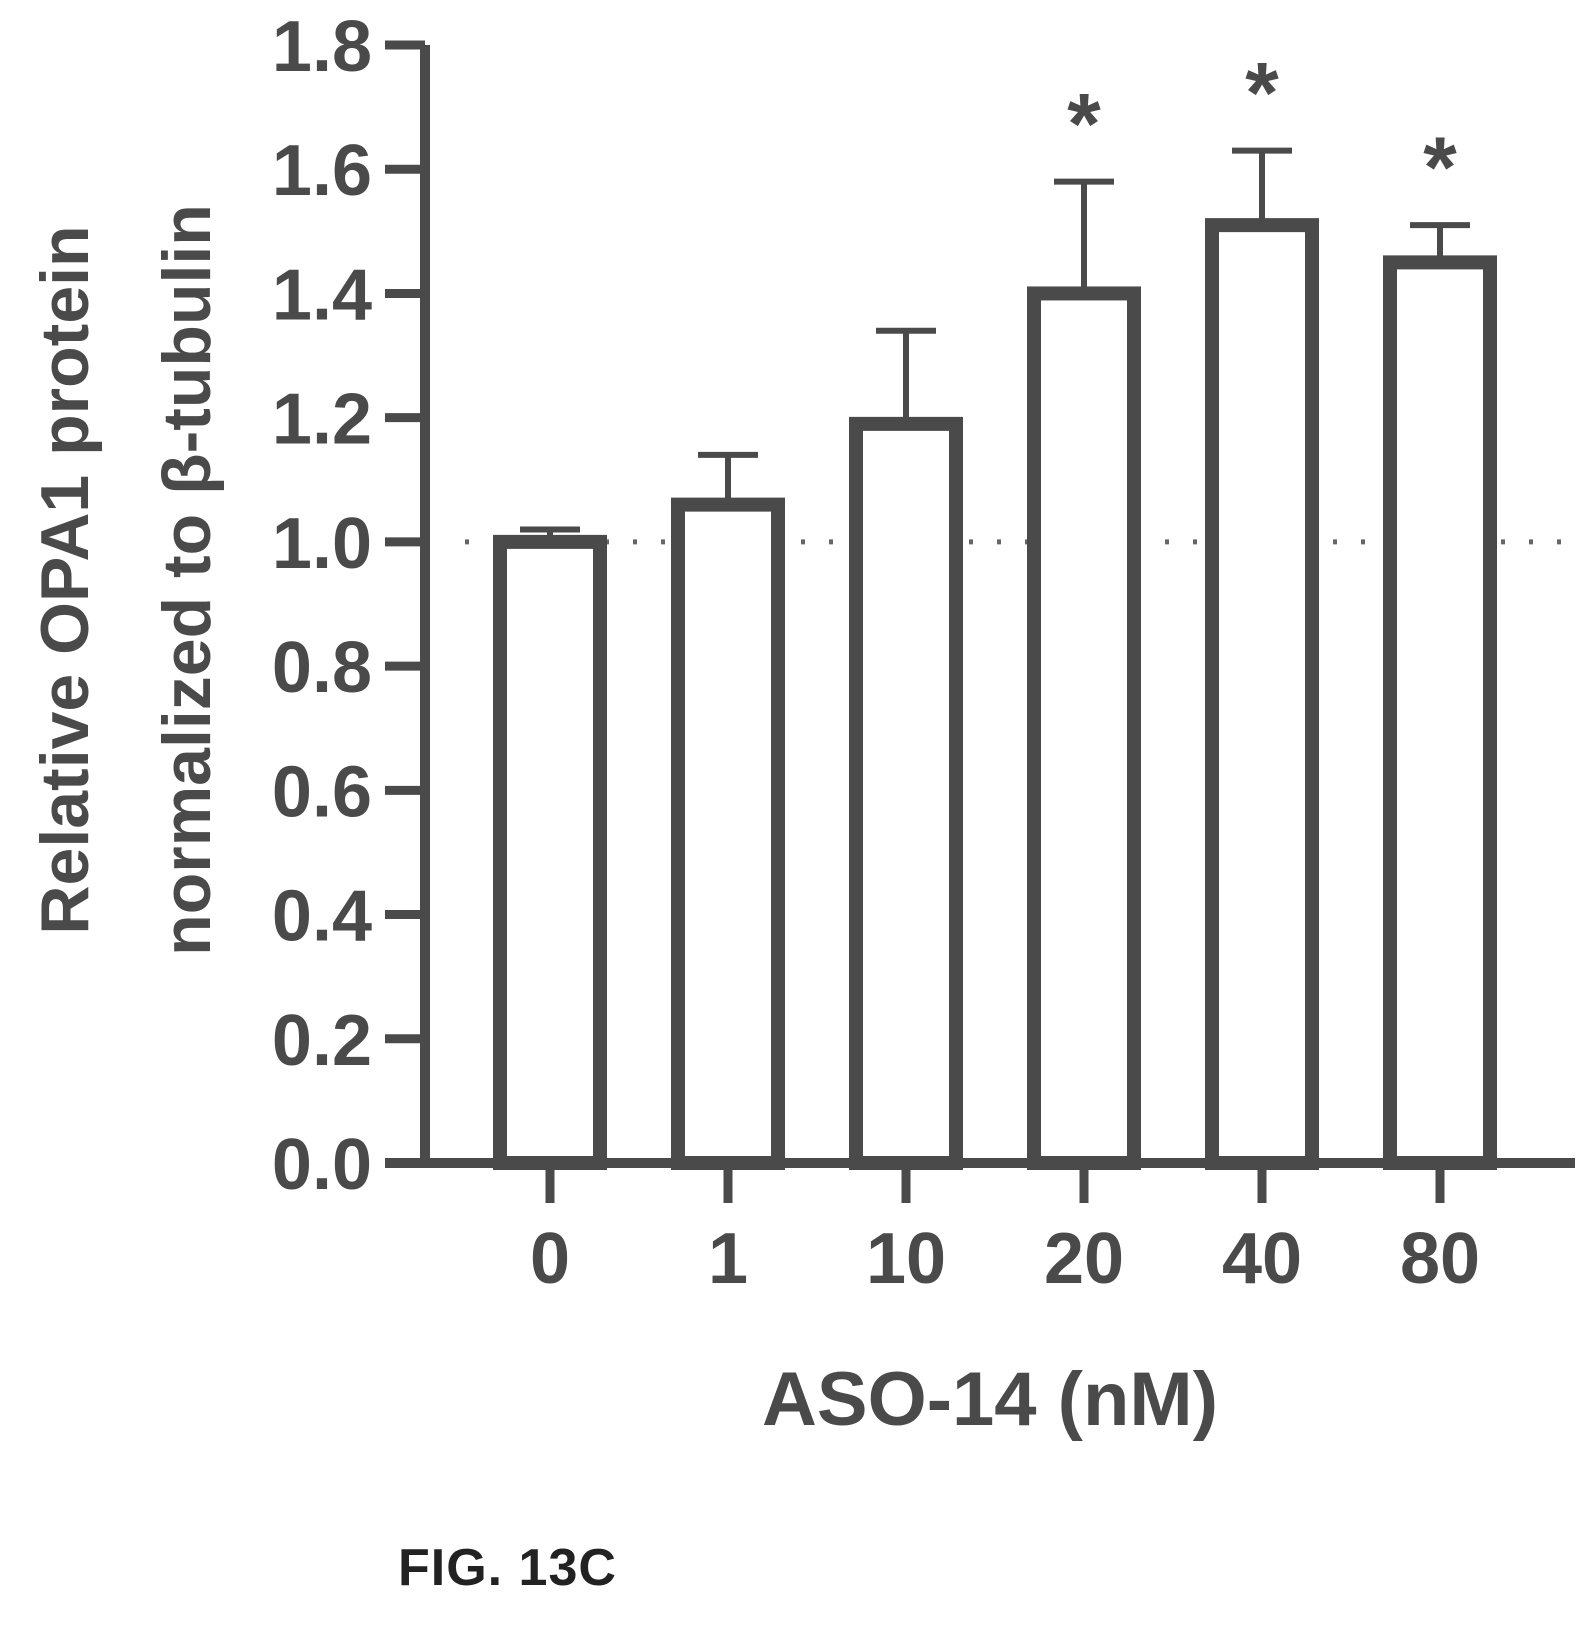 Image resolution: width=1592 pixels, height=1625 pixels. Describe the element at coordinates (322, 1041) in the screenshot. I see `y-tick-label: 0.2` at that location.